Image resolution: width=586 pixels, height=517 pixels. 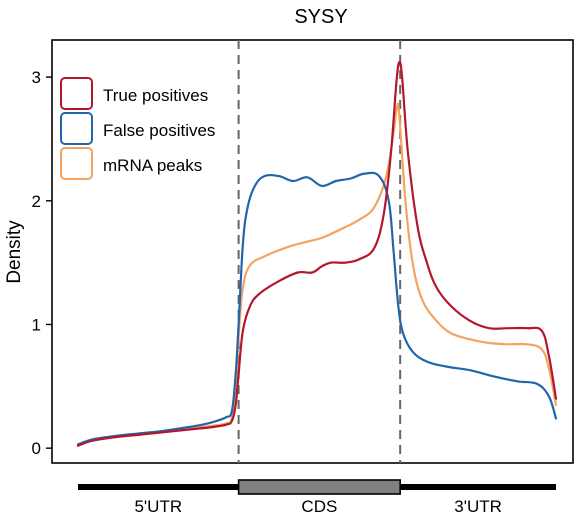 I want to click on y-tick-label: 2, so click(x=36, y=201).